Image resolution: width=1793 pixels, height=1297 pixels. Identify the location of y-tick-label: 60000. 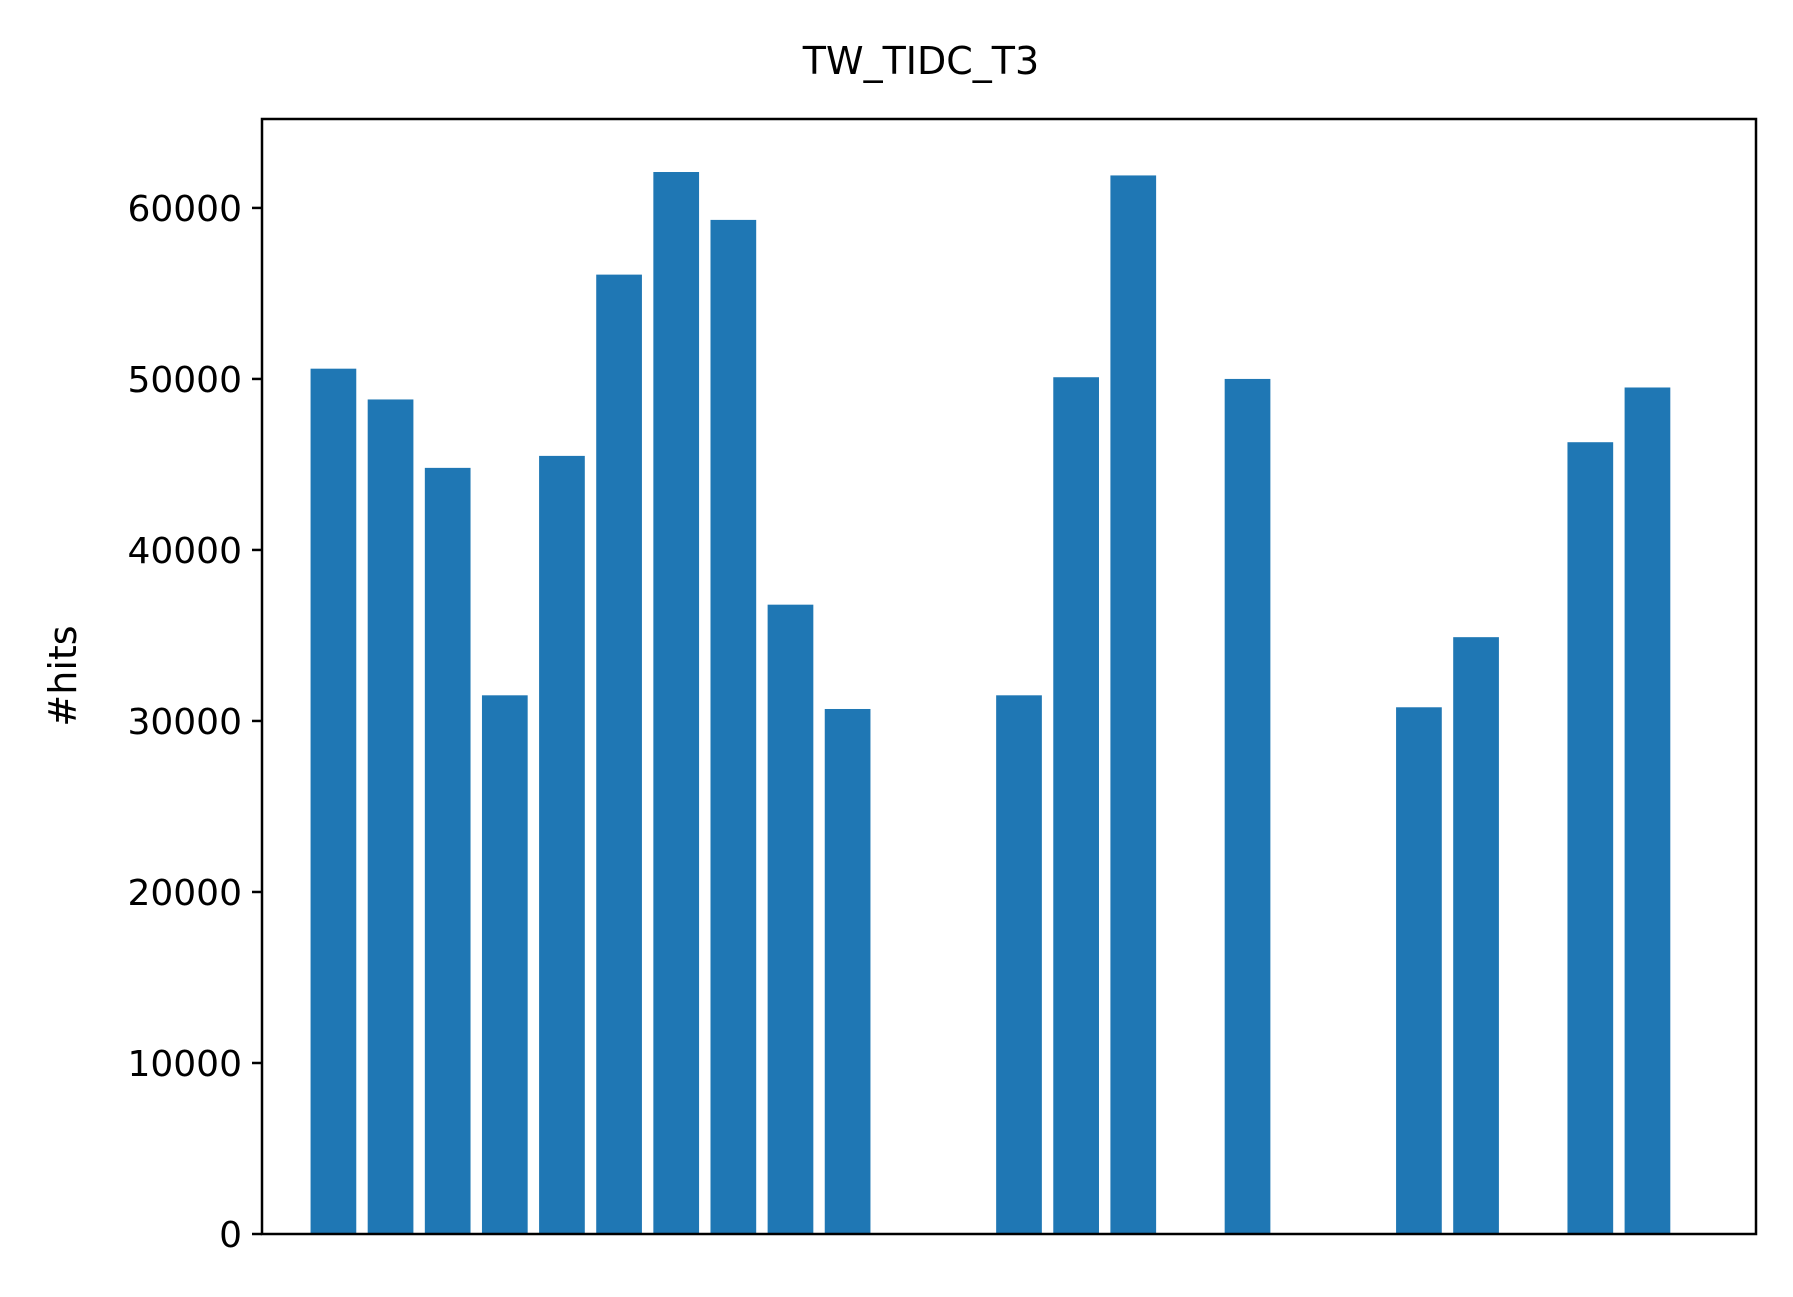
(184, 209).